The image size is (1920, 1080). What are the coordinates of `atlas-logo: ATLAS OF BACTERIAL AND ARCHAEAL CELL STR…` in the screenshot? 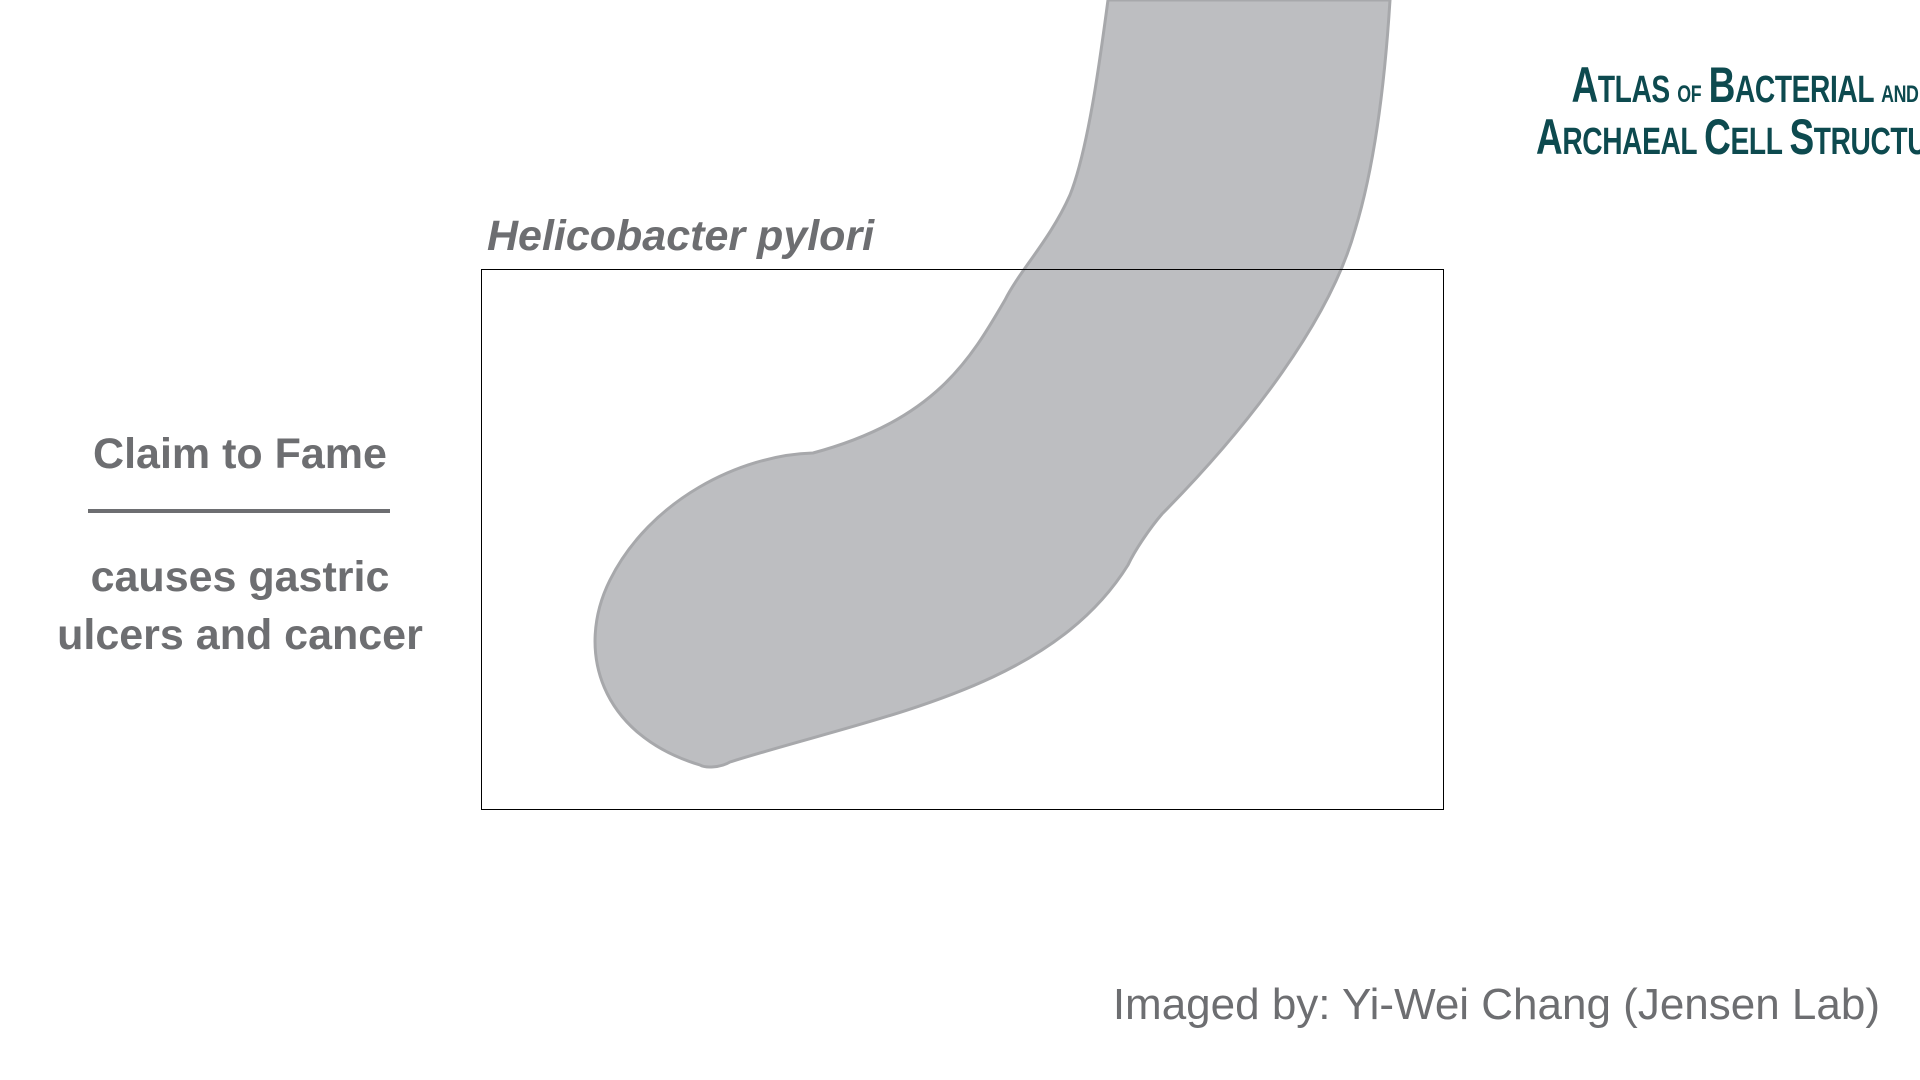 It's located at (1728, 111).